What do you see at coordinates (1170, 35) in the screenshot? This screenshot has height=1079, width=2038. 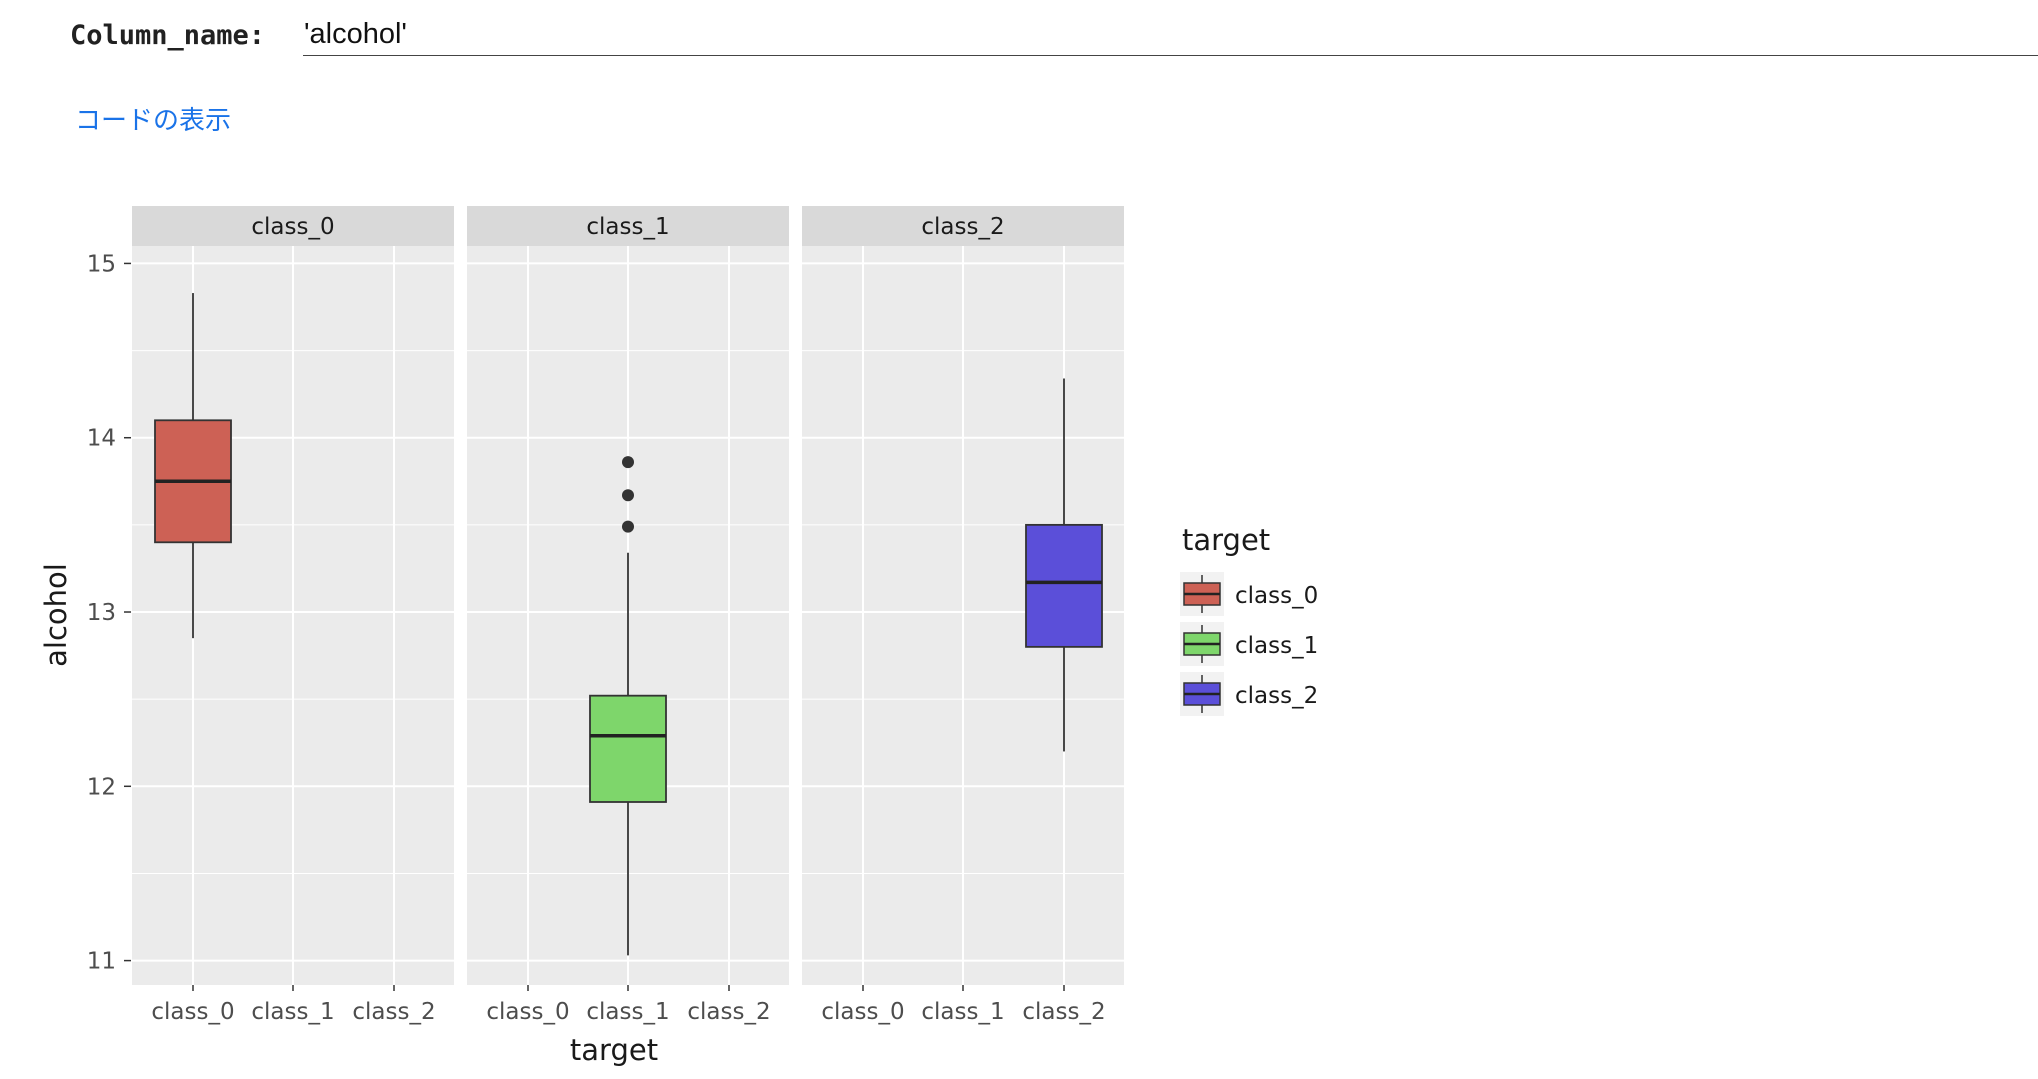 I see `column-name-input` at bounding box center [1170, 35].